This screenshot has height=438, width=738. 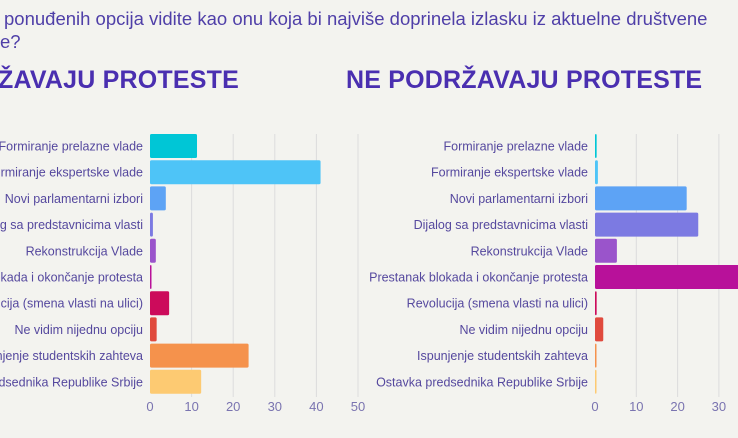 I want to click on left-chart-title: ŽAVAJU PROTESTE, so click(x=119, y=80).